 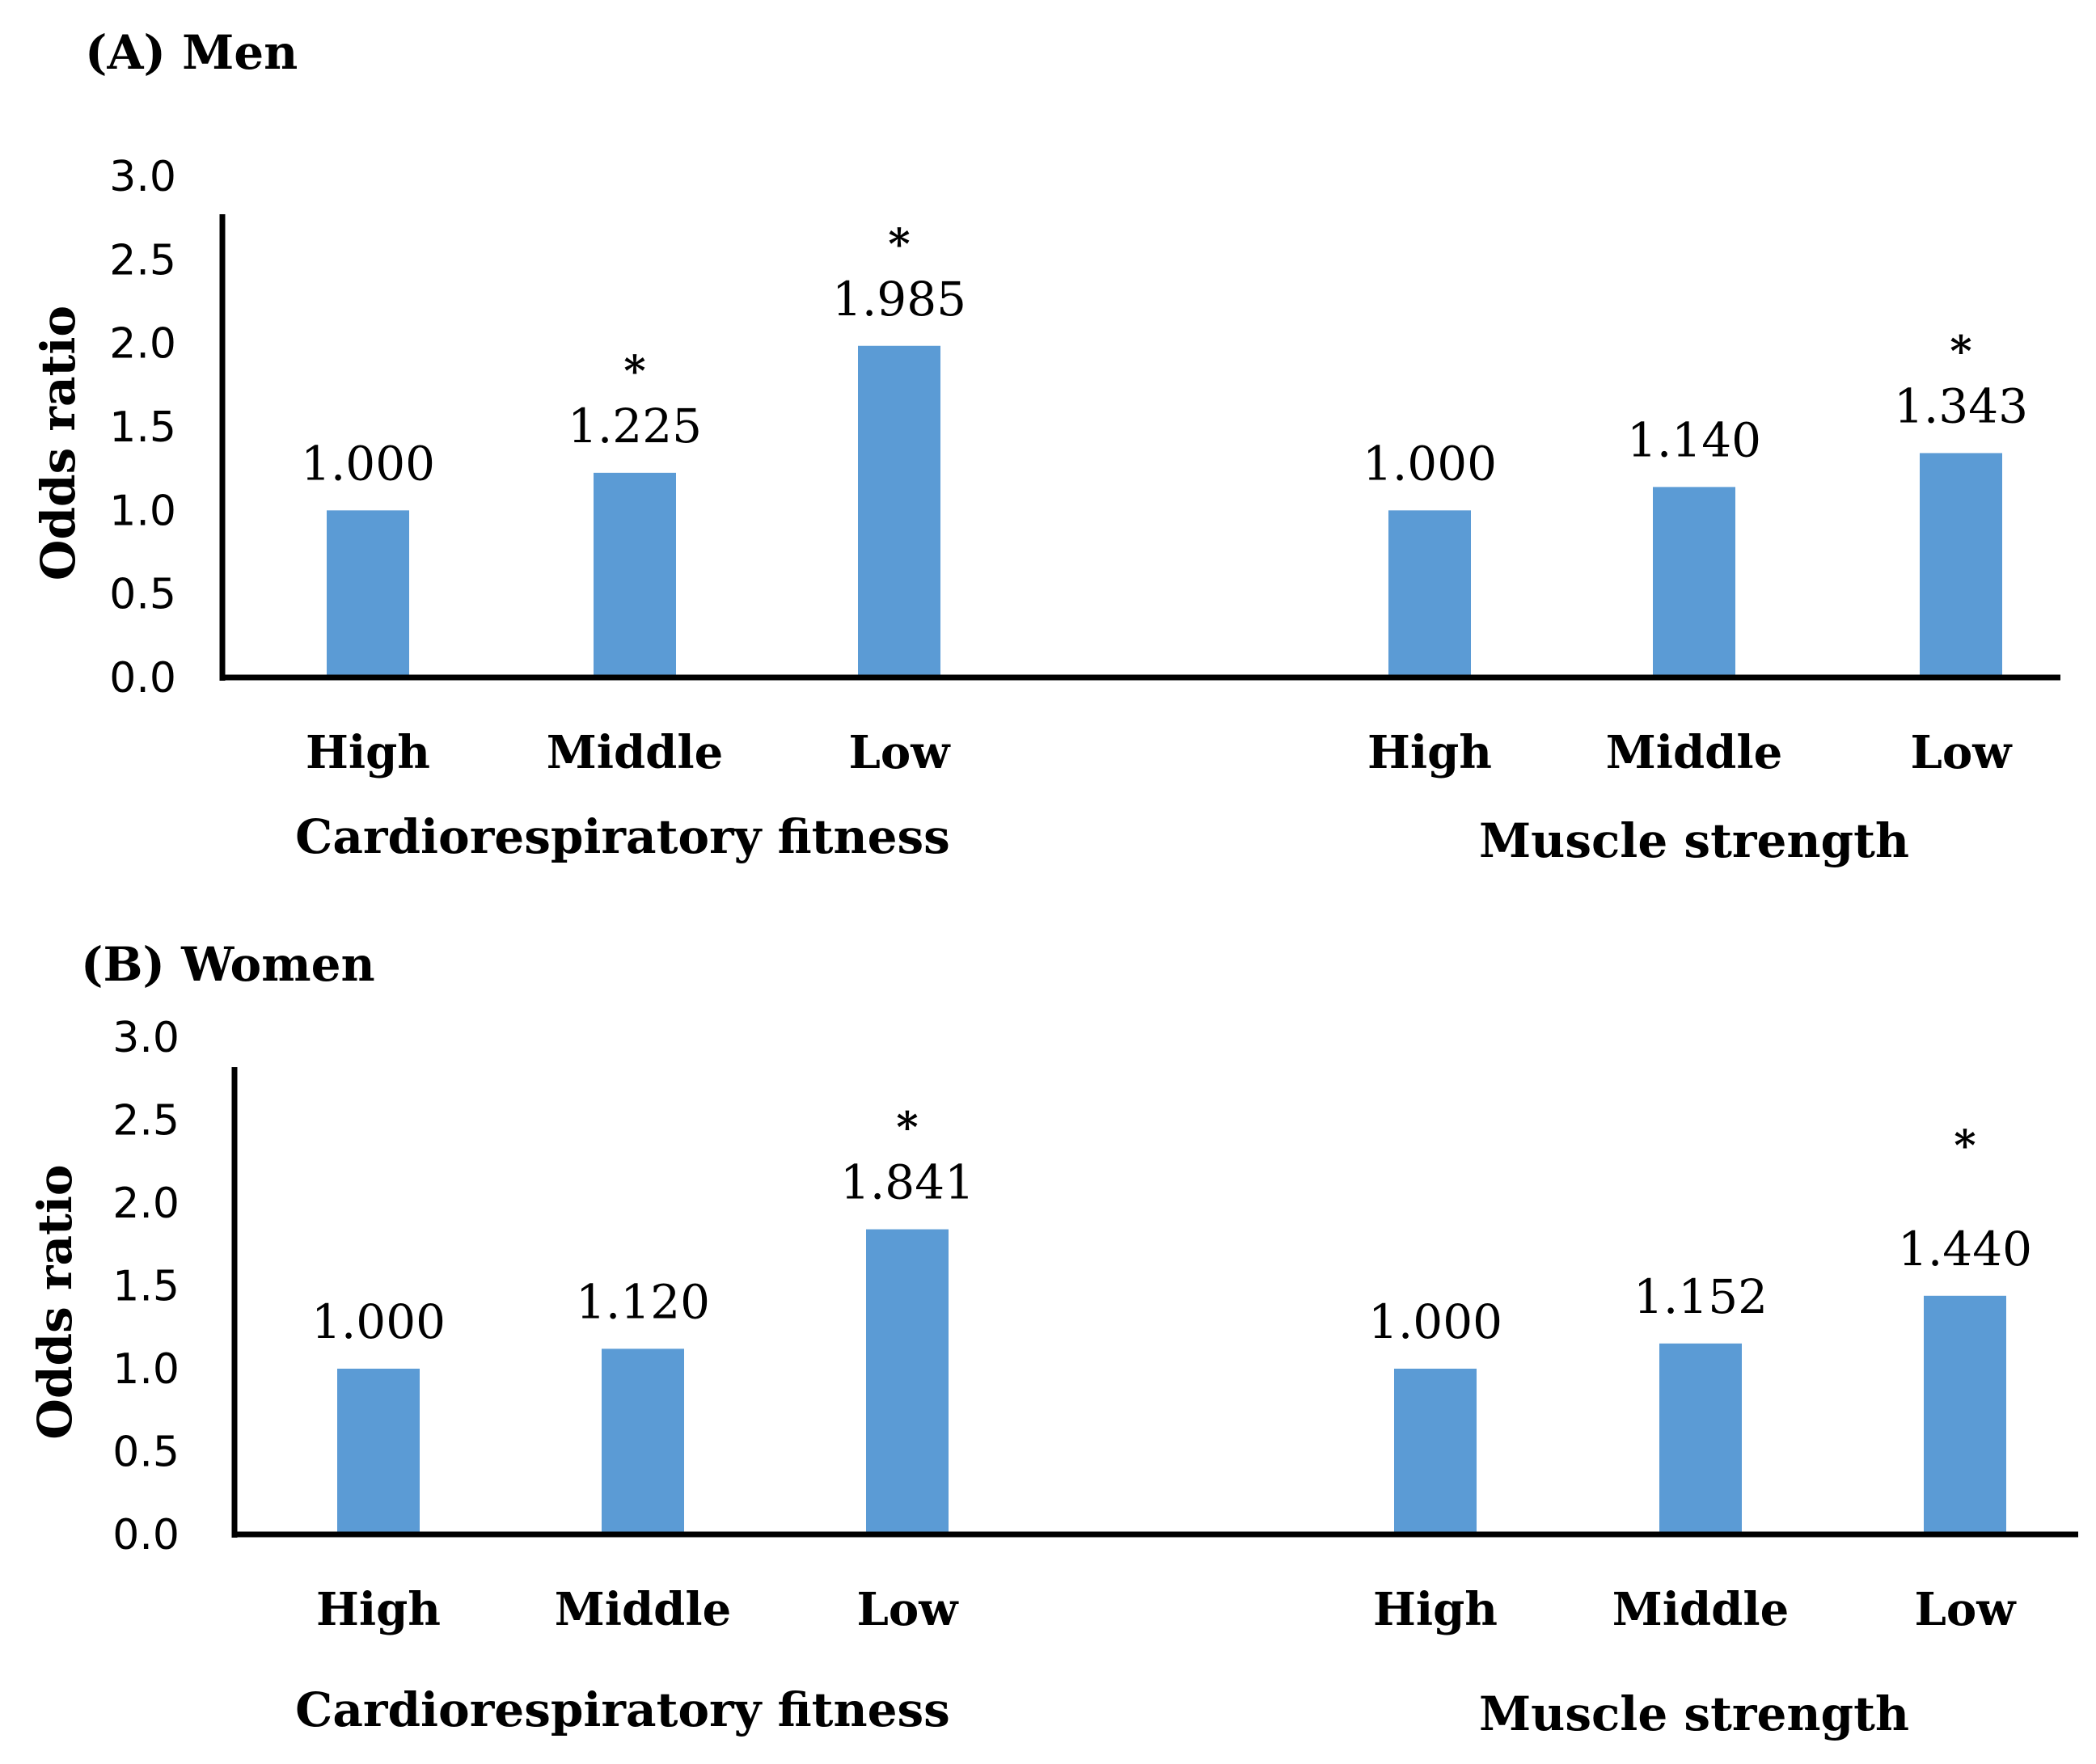 I want to click on panel-title: (B) Women, so click(x=228, y=965).